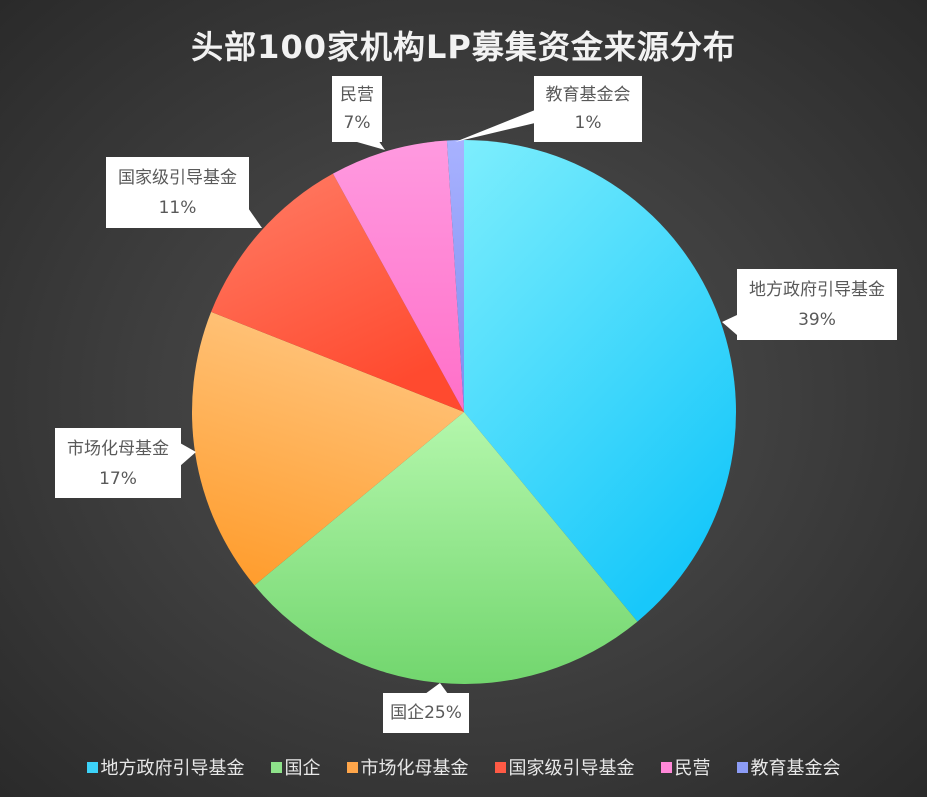 Image resolution: width=927 pixels, height=797 pixels. I want to click on callout-pointer-dfzf, so click(729, 325).